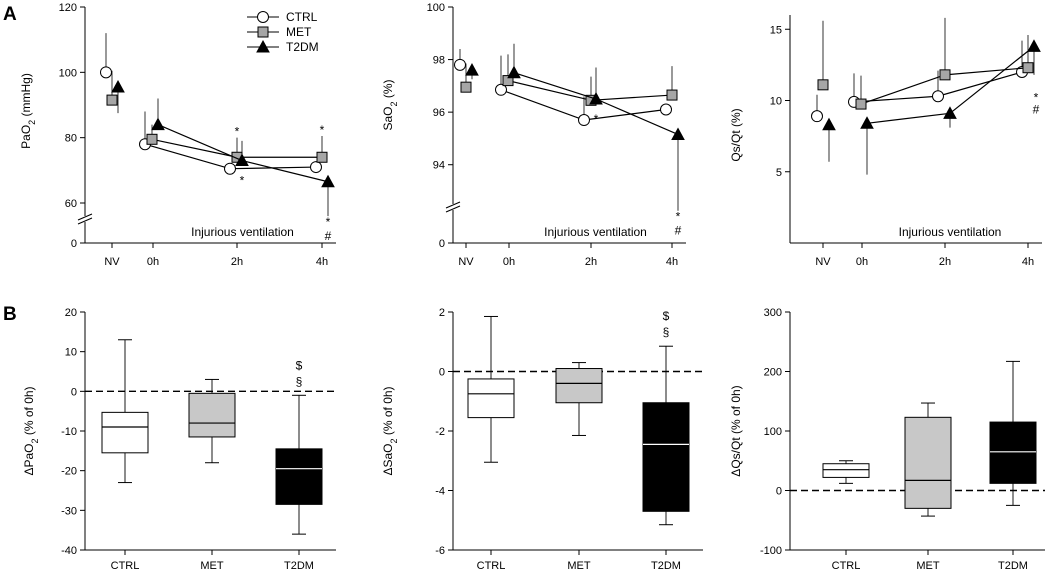 This screenshot has height=574, width=1045. Describe the element at coordinates (68, 73) in the screenshot. I see `y-tick-label: 100` at that location.